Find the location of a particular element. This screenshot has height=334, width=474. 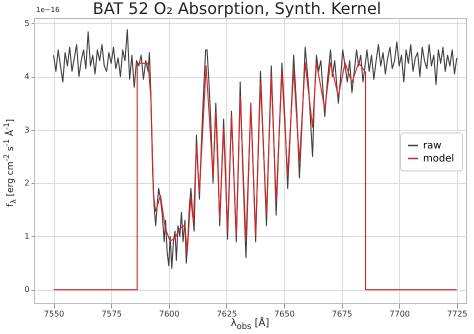

x-tick-label: 7650 is located at coordinates (284, 314).